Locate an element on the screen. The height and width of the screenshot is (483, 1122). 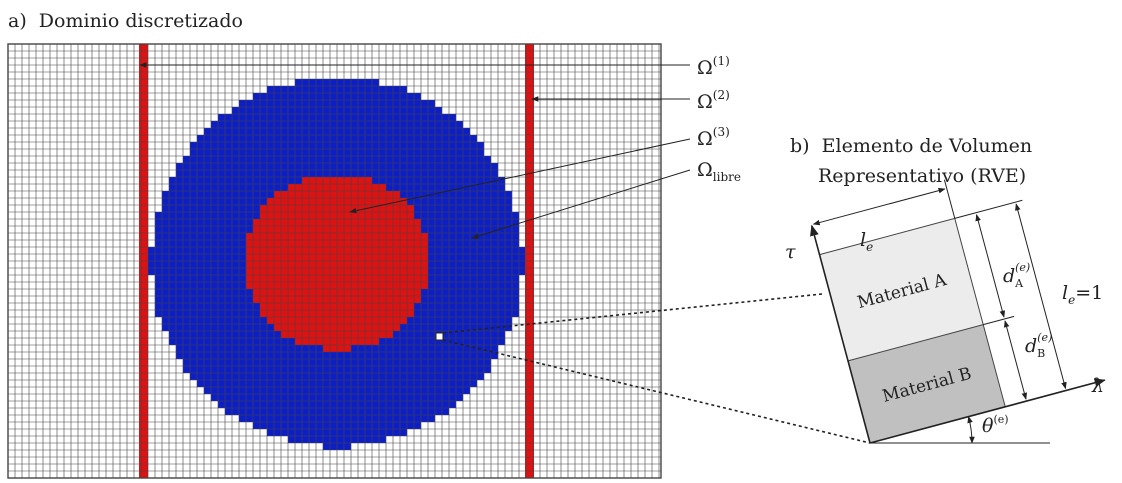
le-side-dimension-arrow is located at coordinates (1041, 296).